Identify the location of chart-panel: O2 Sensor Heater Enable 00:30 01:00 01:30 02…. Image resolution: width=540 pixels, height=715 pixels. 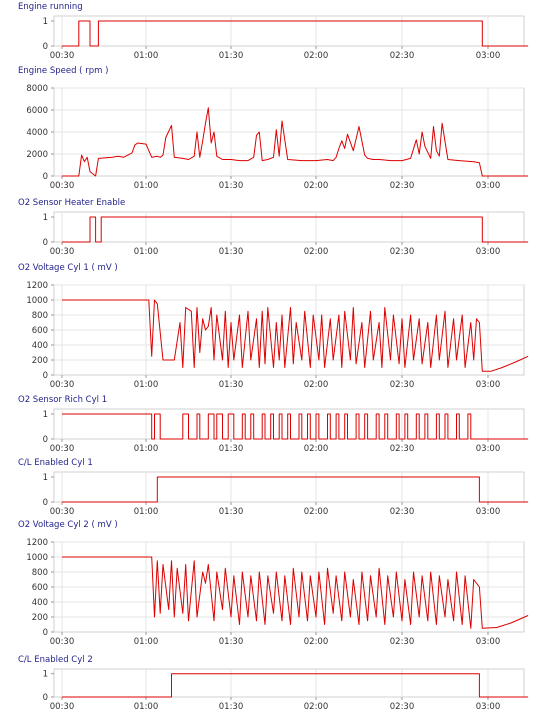
(270, 229).